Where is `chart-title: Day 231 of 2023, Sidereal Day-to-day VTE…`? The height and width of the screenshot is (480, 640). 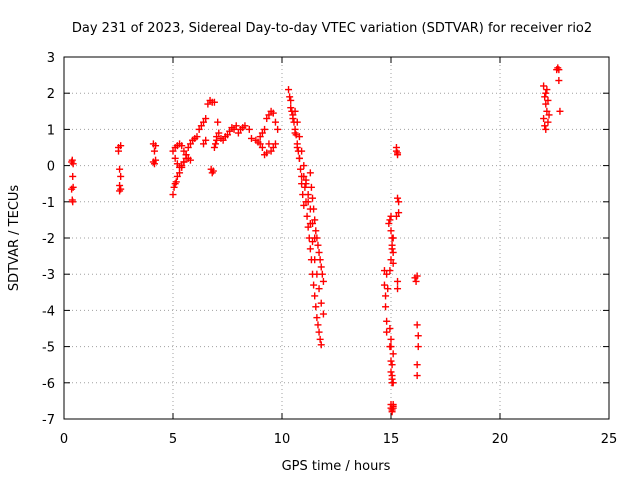
chart-title: Day 231 of 2023, Sidereal Day-to-day VTE… is located at coordinates (332, 28).